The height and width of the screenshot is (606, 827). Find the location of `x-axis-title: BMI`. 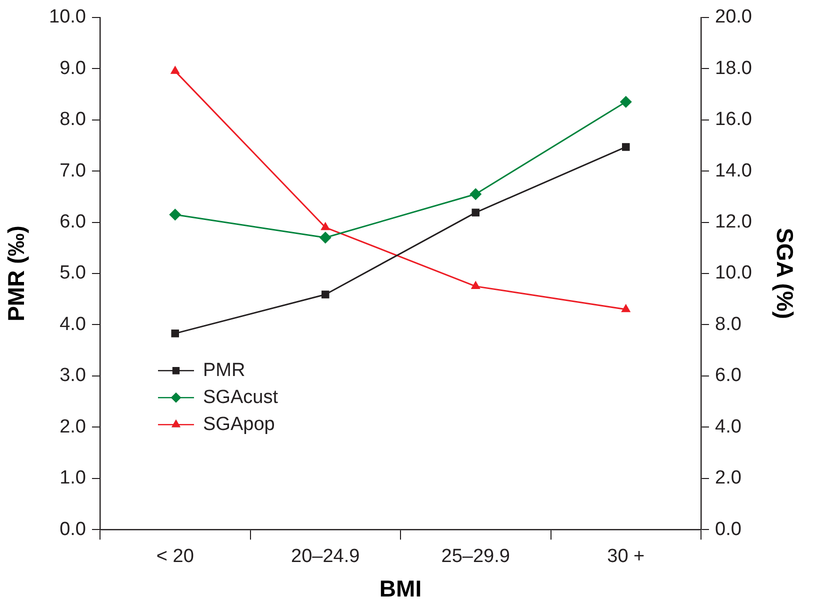

x-axis-title: BMI is located at coordinates (400, 589).